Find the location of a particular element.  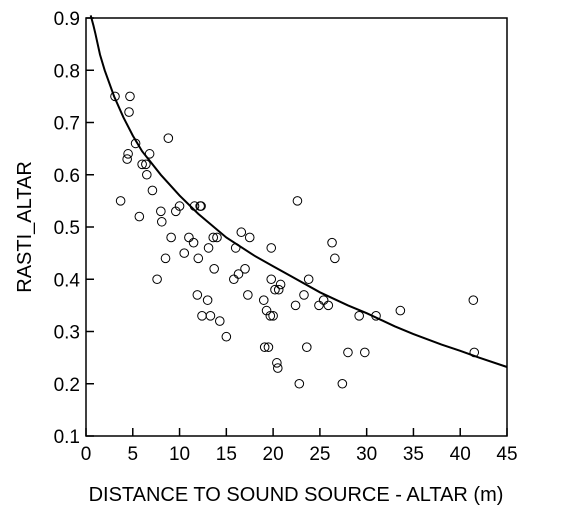

x-tick-label: 0 is located at coordinates (86, 454).